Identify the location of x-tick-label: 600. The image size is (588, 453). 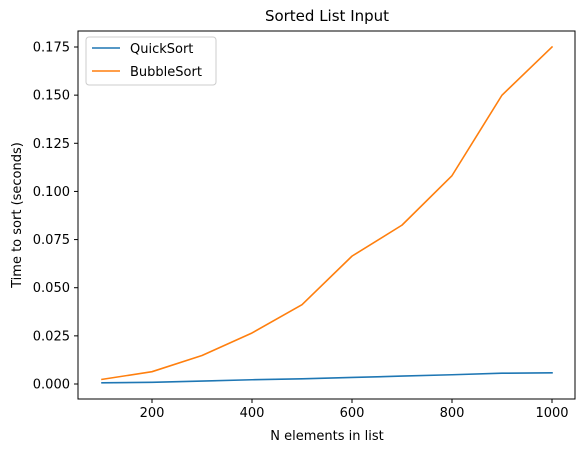
(352, 413).